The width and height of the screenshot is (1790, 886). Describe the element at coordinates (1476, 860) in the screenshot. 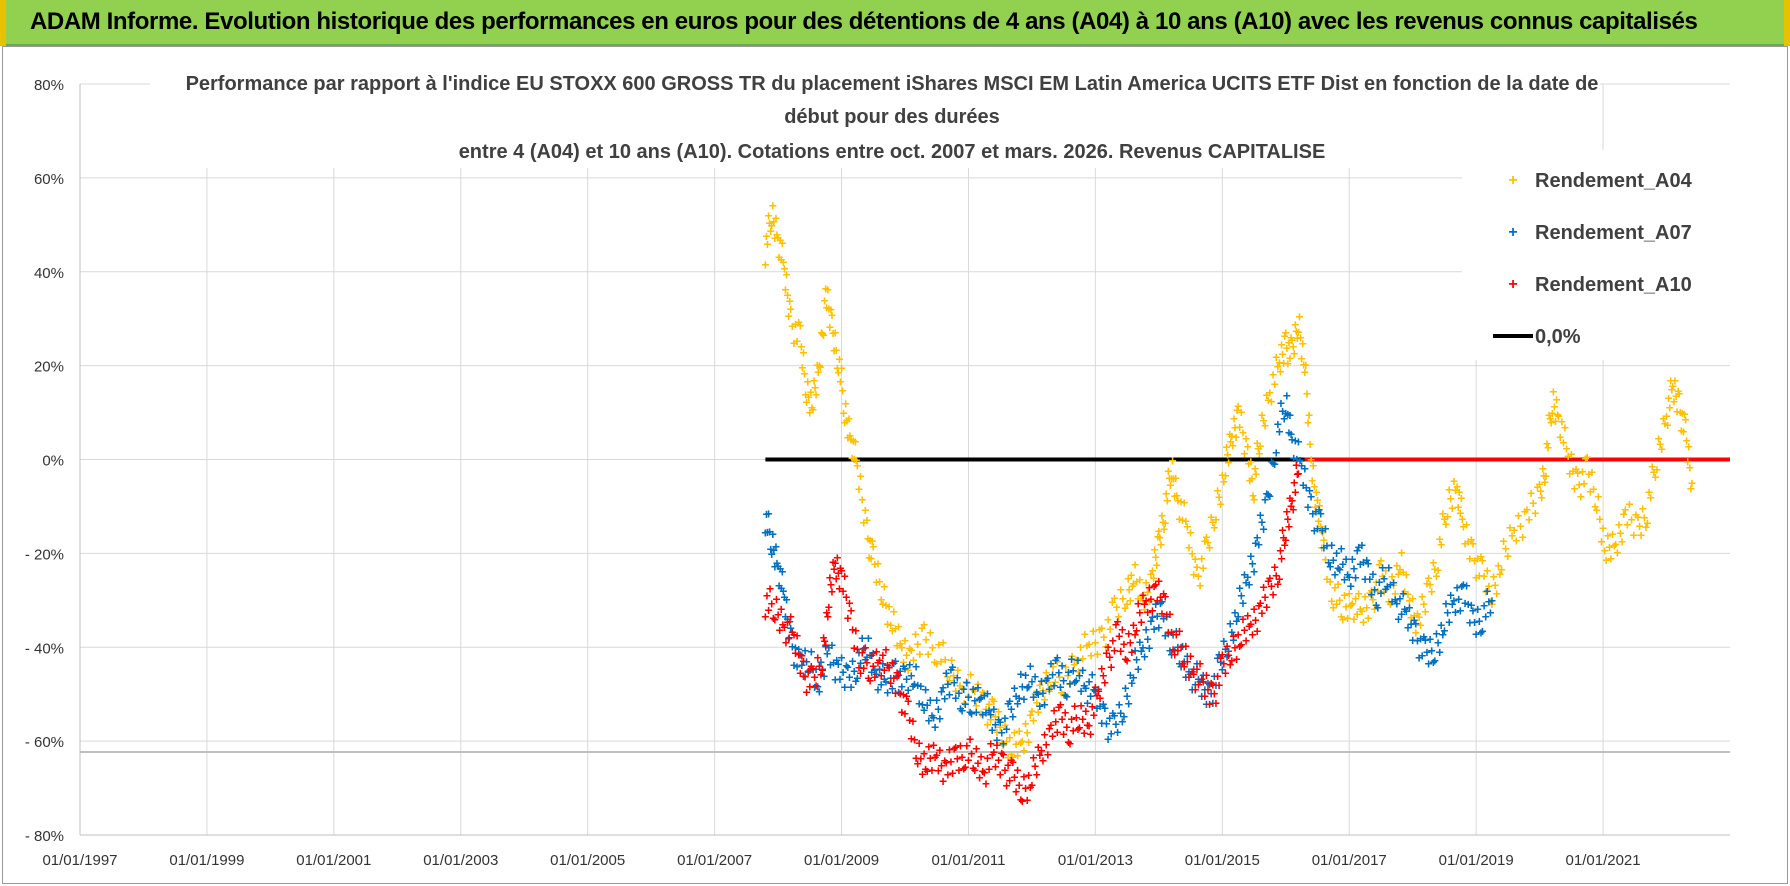

I see `x-tick-label: 01/01/2019` at that location.